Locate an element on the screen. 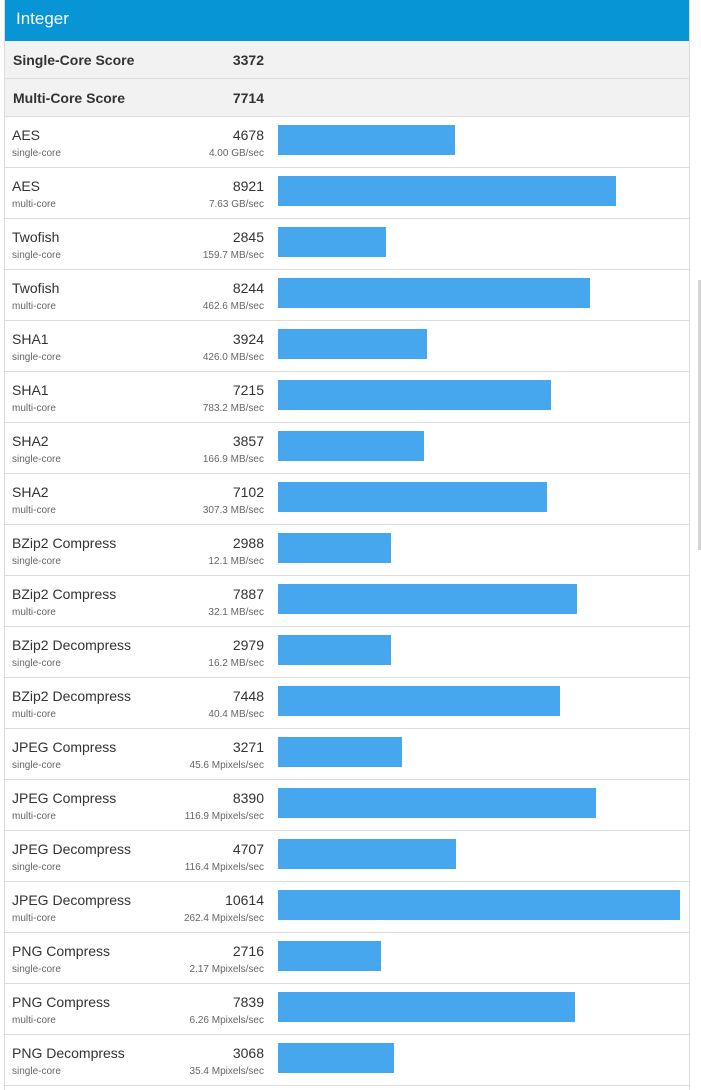 Image resolution: width=701 pixels, height=1090 pixels. benchmark-score: 7839 is located at coordinates (248, 1002).